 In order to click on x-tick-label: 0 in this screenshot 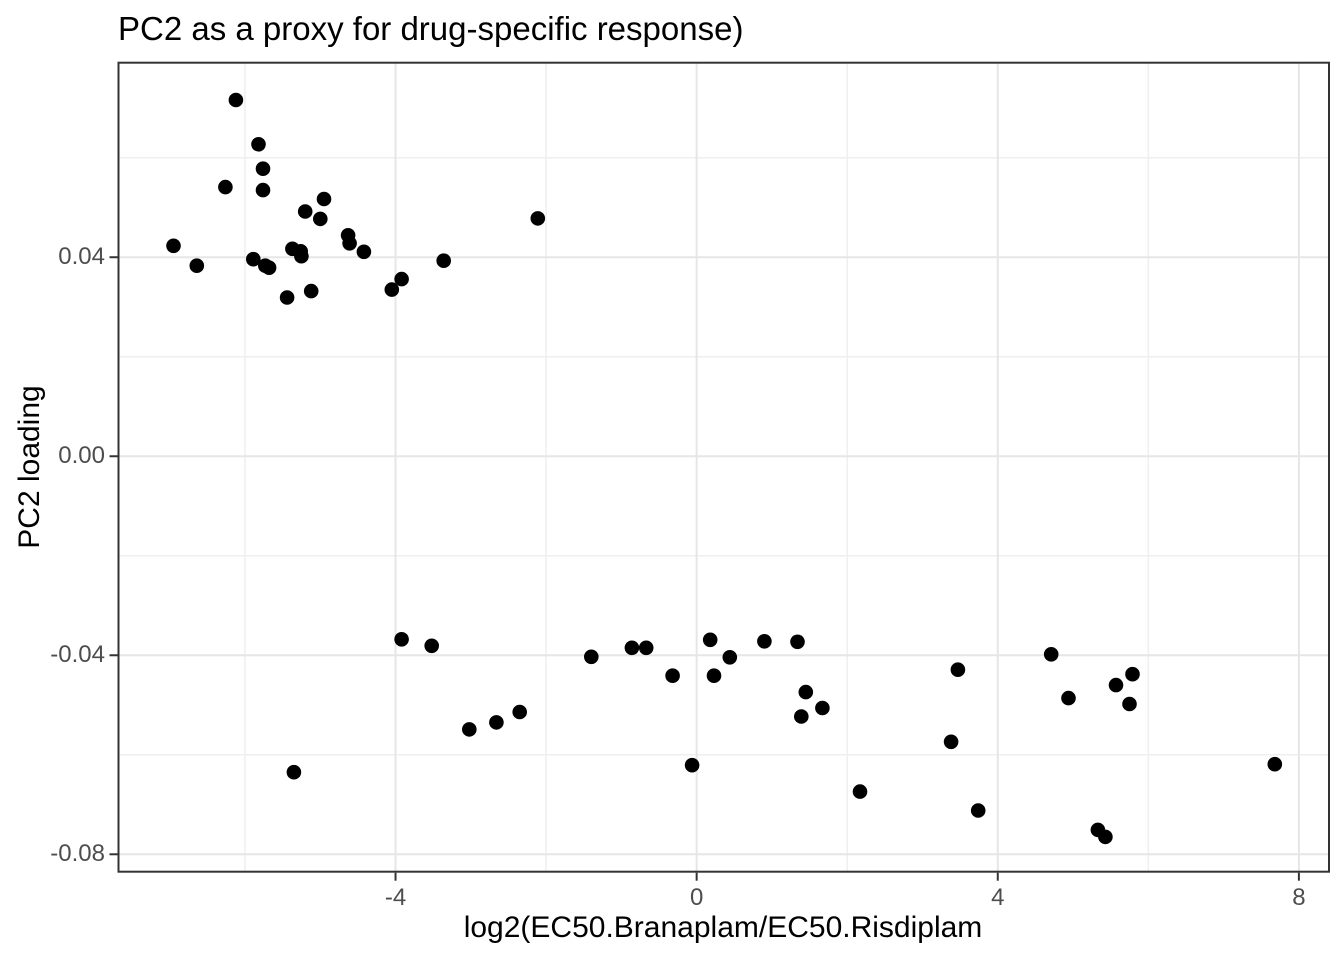, I will do `click(696, 897)`.